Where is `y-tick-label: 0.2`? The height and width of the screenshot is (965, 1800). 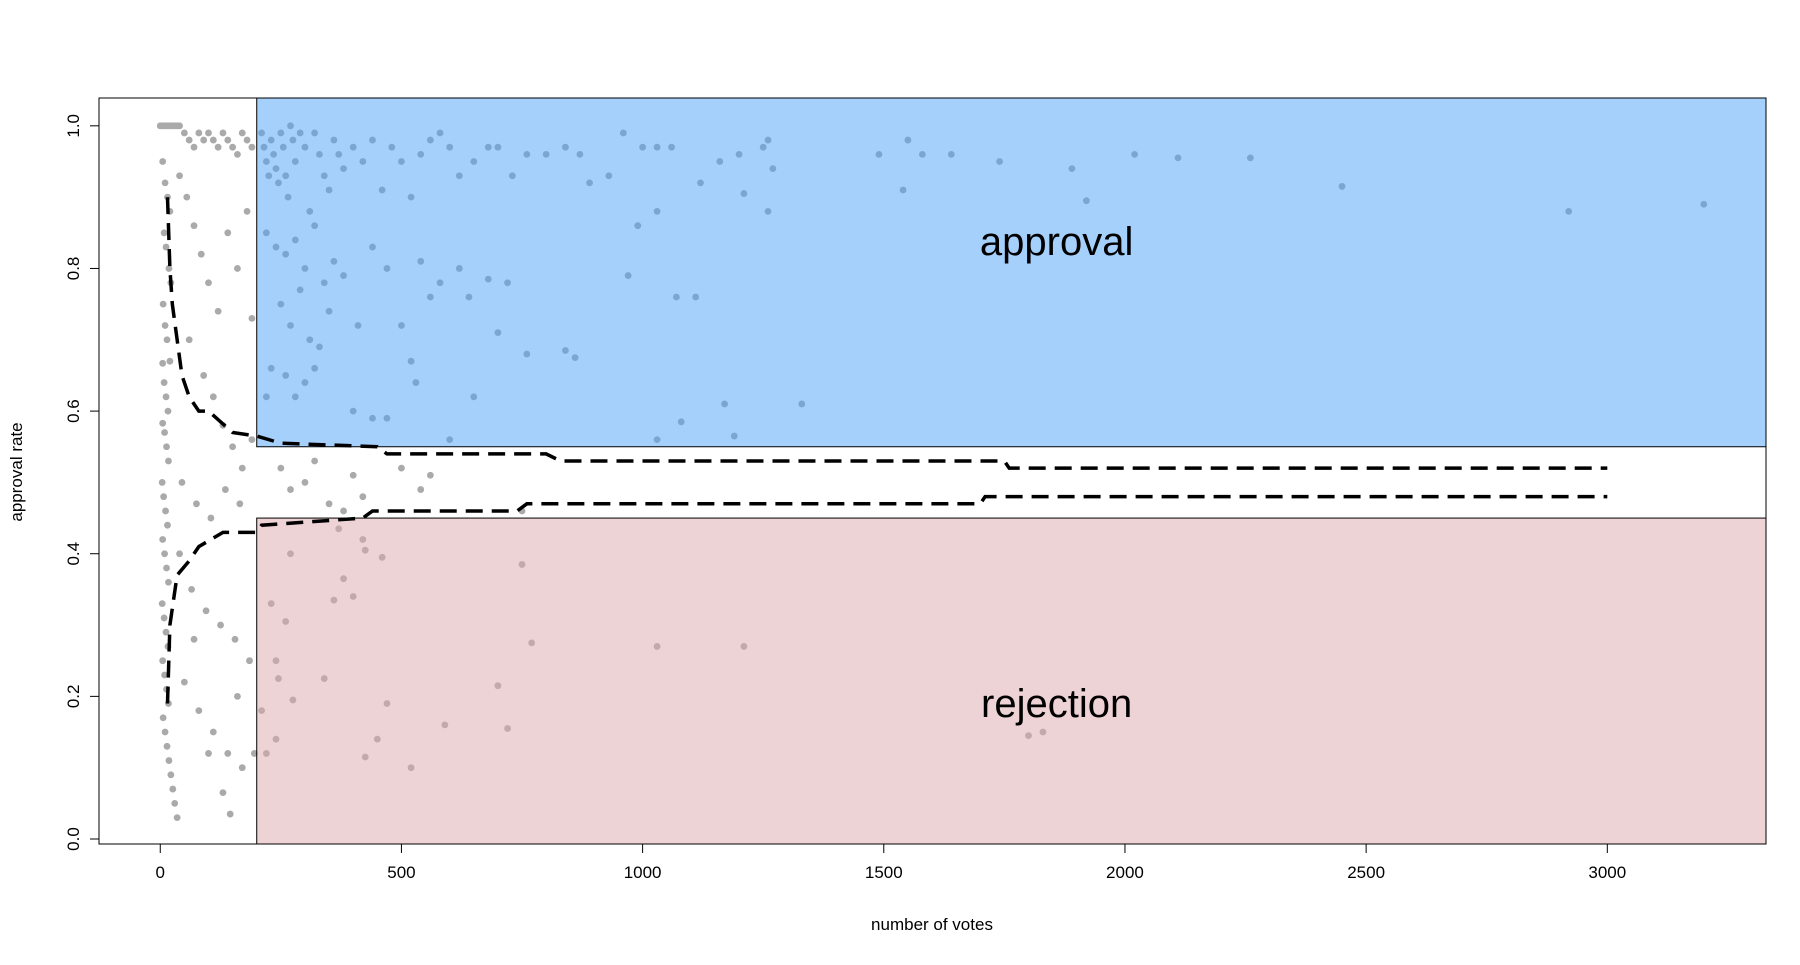 y-tick-label: 0.2 is located at coordinates (73, 697).